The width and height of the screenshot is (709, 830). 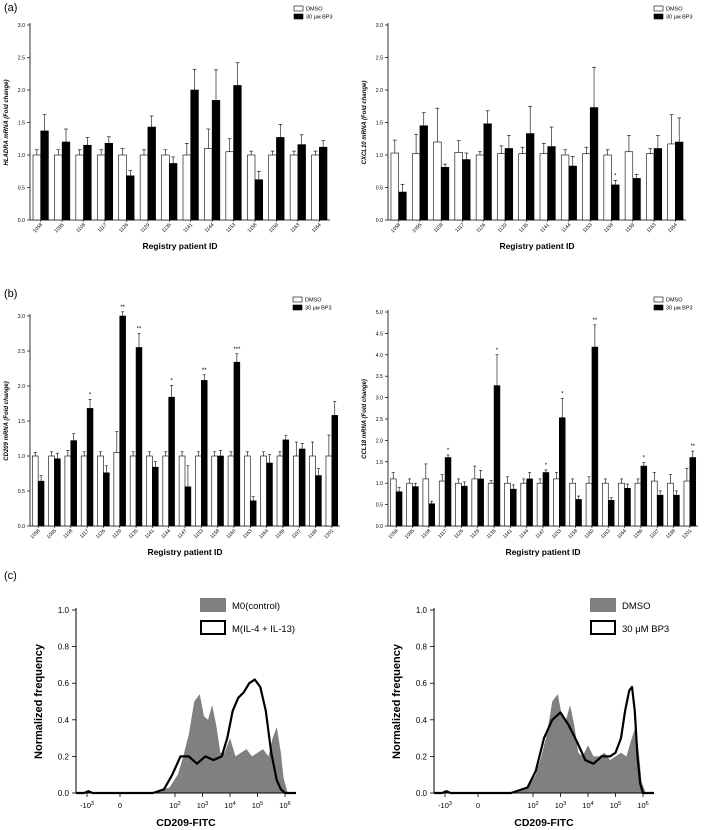 What do you see at coordinates (630, 228) in the screenshot?
I see `x-tick-label: 1159` at bounding box center [630, 228].